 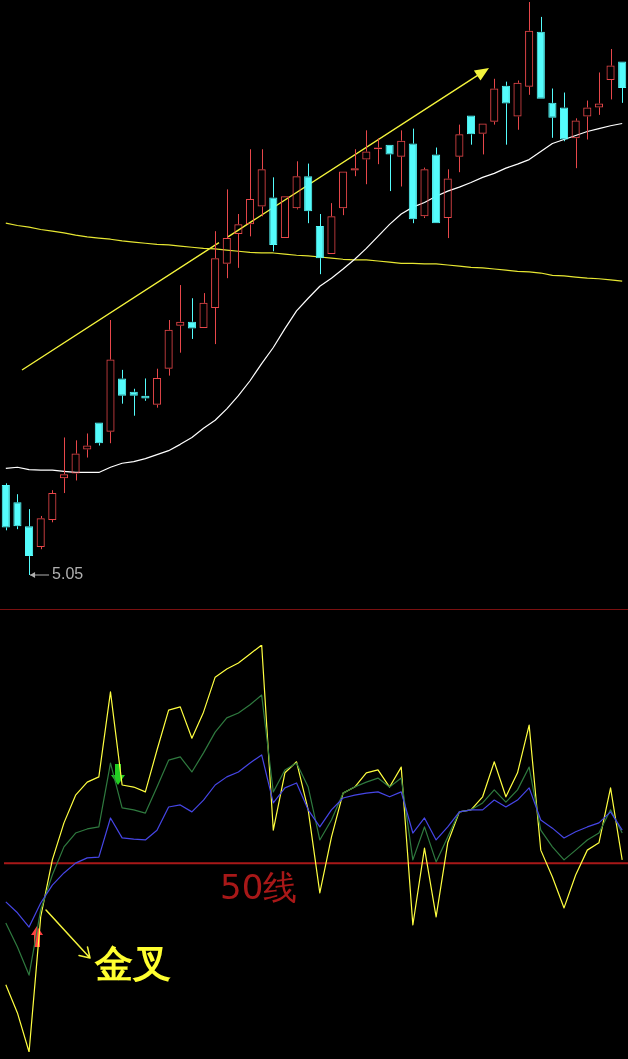 I want to click on ref-line-label: 50线, so click(x=259, y=886).